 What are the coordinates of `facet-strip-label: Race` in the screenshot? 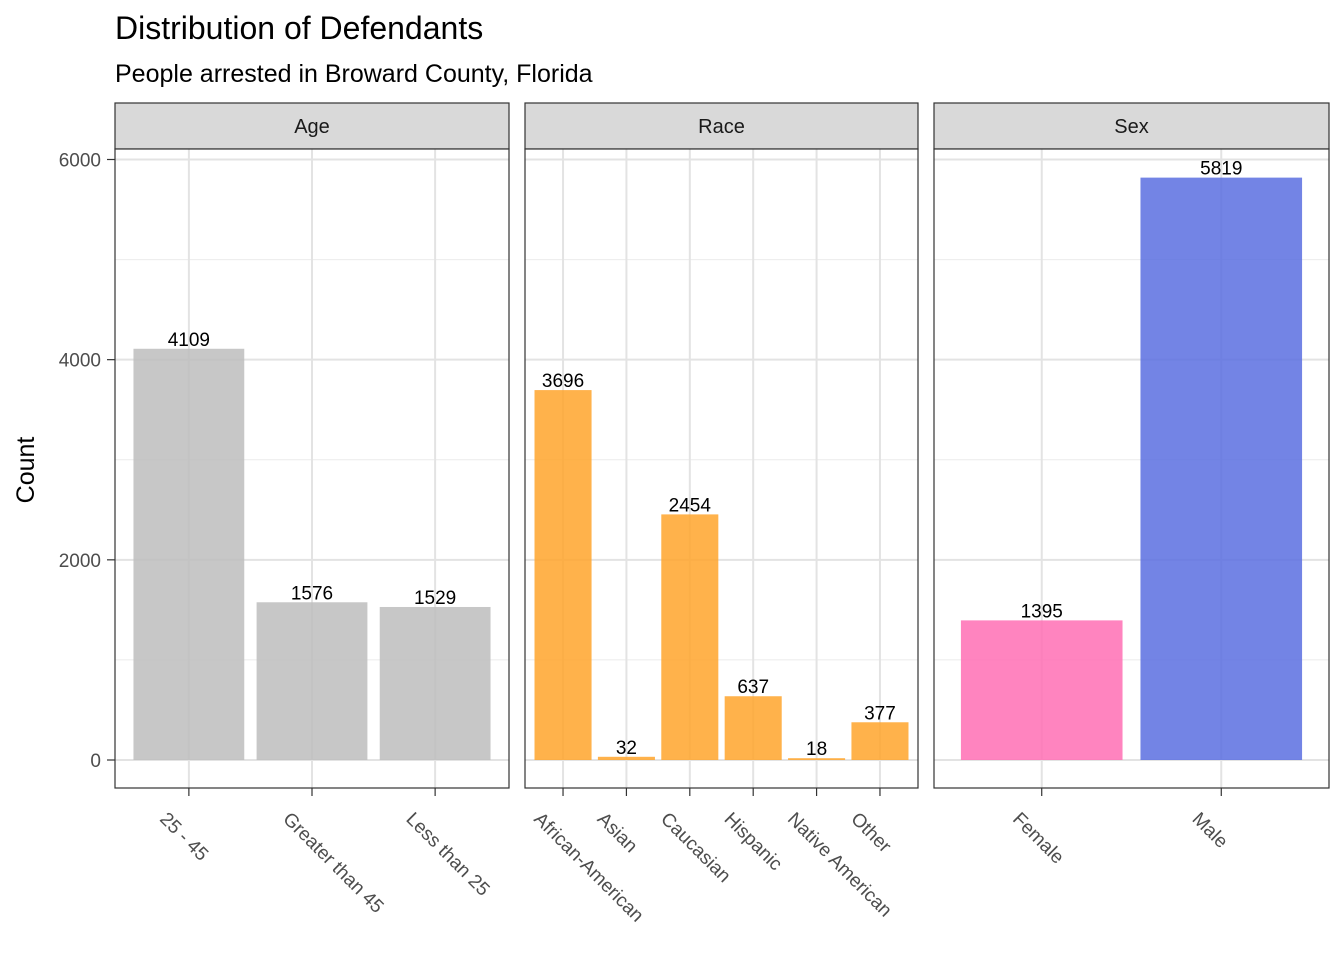 It's located at (721, 127).